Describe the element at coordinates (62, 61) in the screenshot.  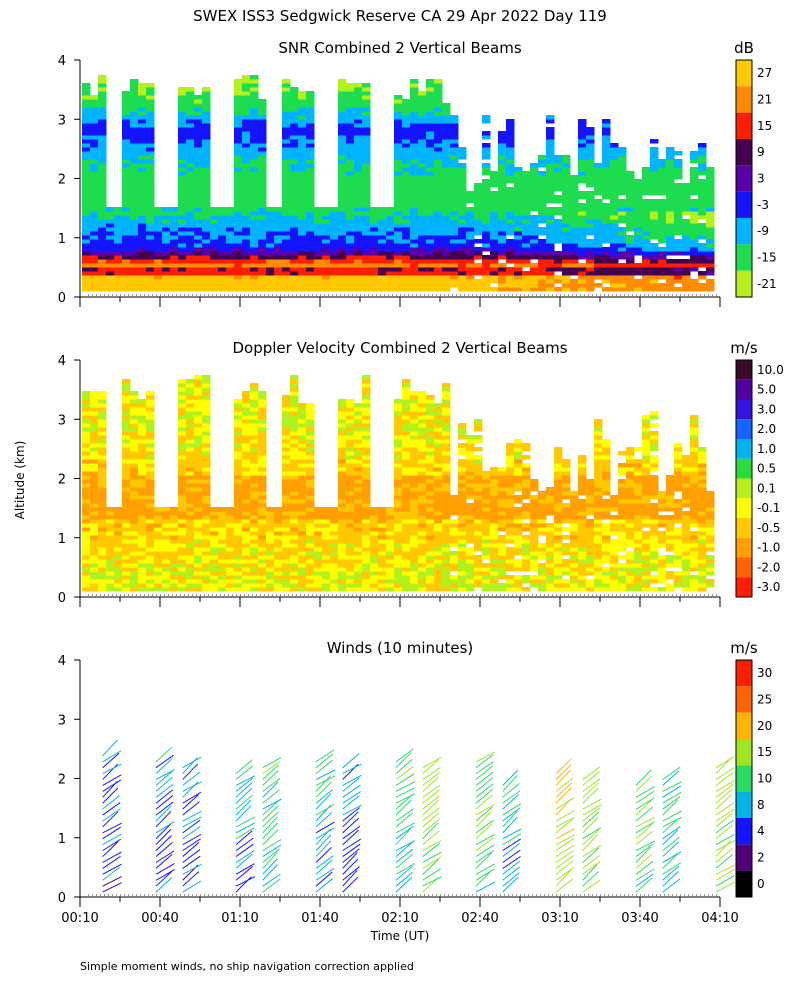
I see `y-tick-label: 4` at that location.